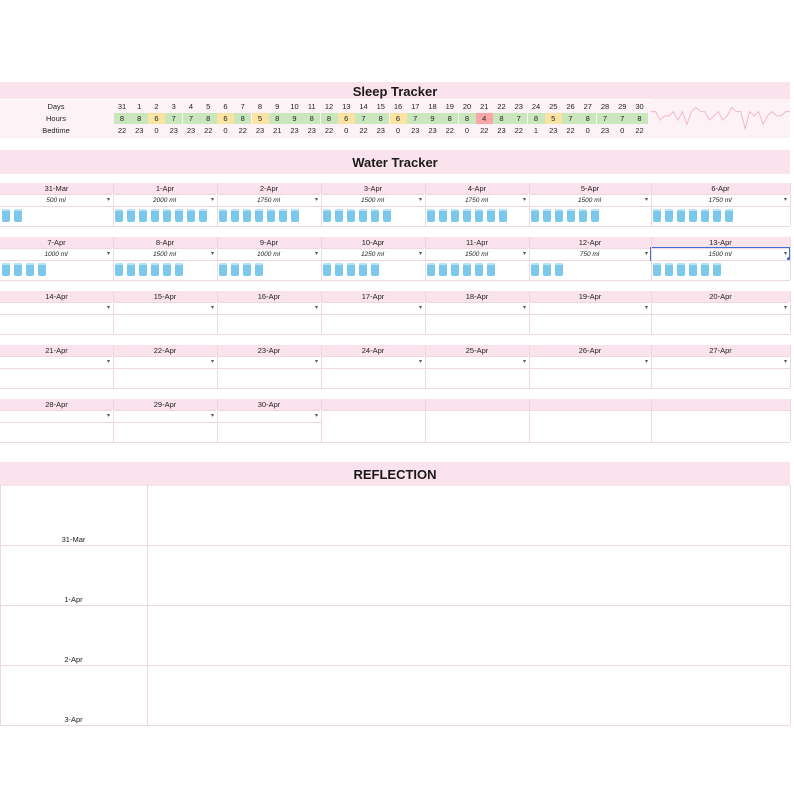 The height and width of the screenshot is (794, 794). Describe the element at coordinates (484, 118) in the screenshot. I see `hours-cell: 4` at that location.